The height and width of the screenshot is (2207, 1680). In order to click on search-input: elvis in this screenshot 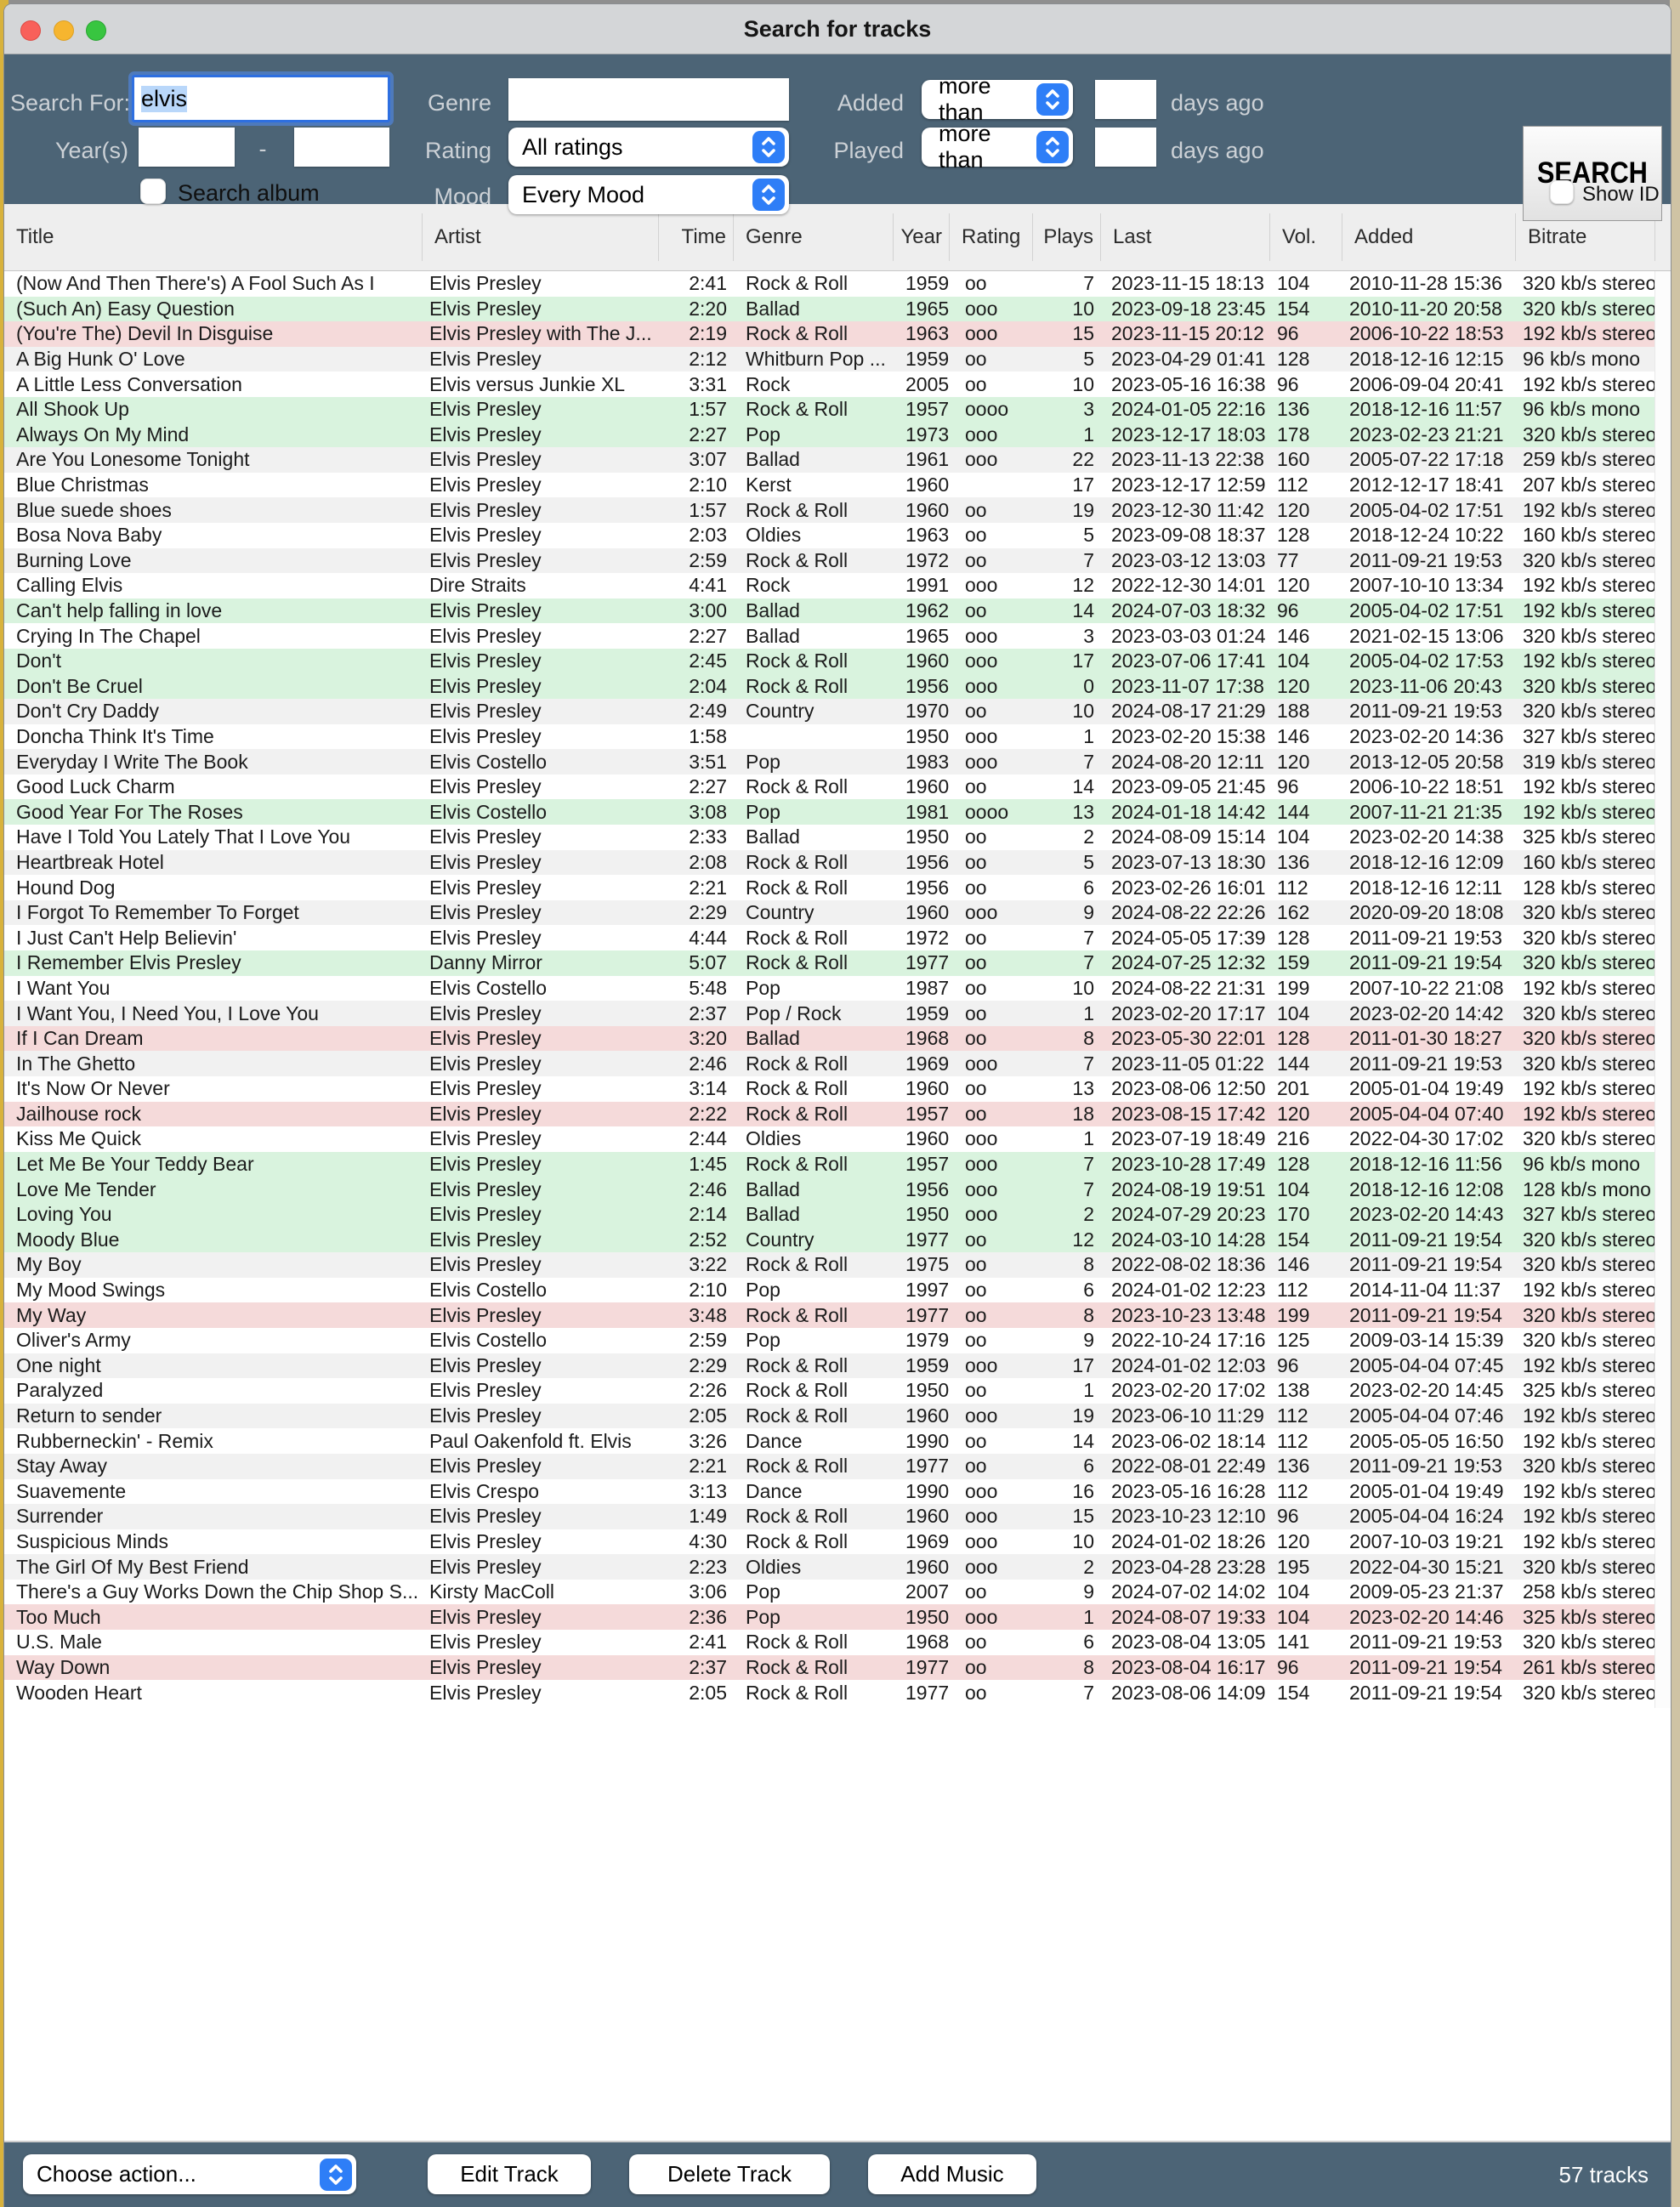, I will do `click(261, 98)`.